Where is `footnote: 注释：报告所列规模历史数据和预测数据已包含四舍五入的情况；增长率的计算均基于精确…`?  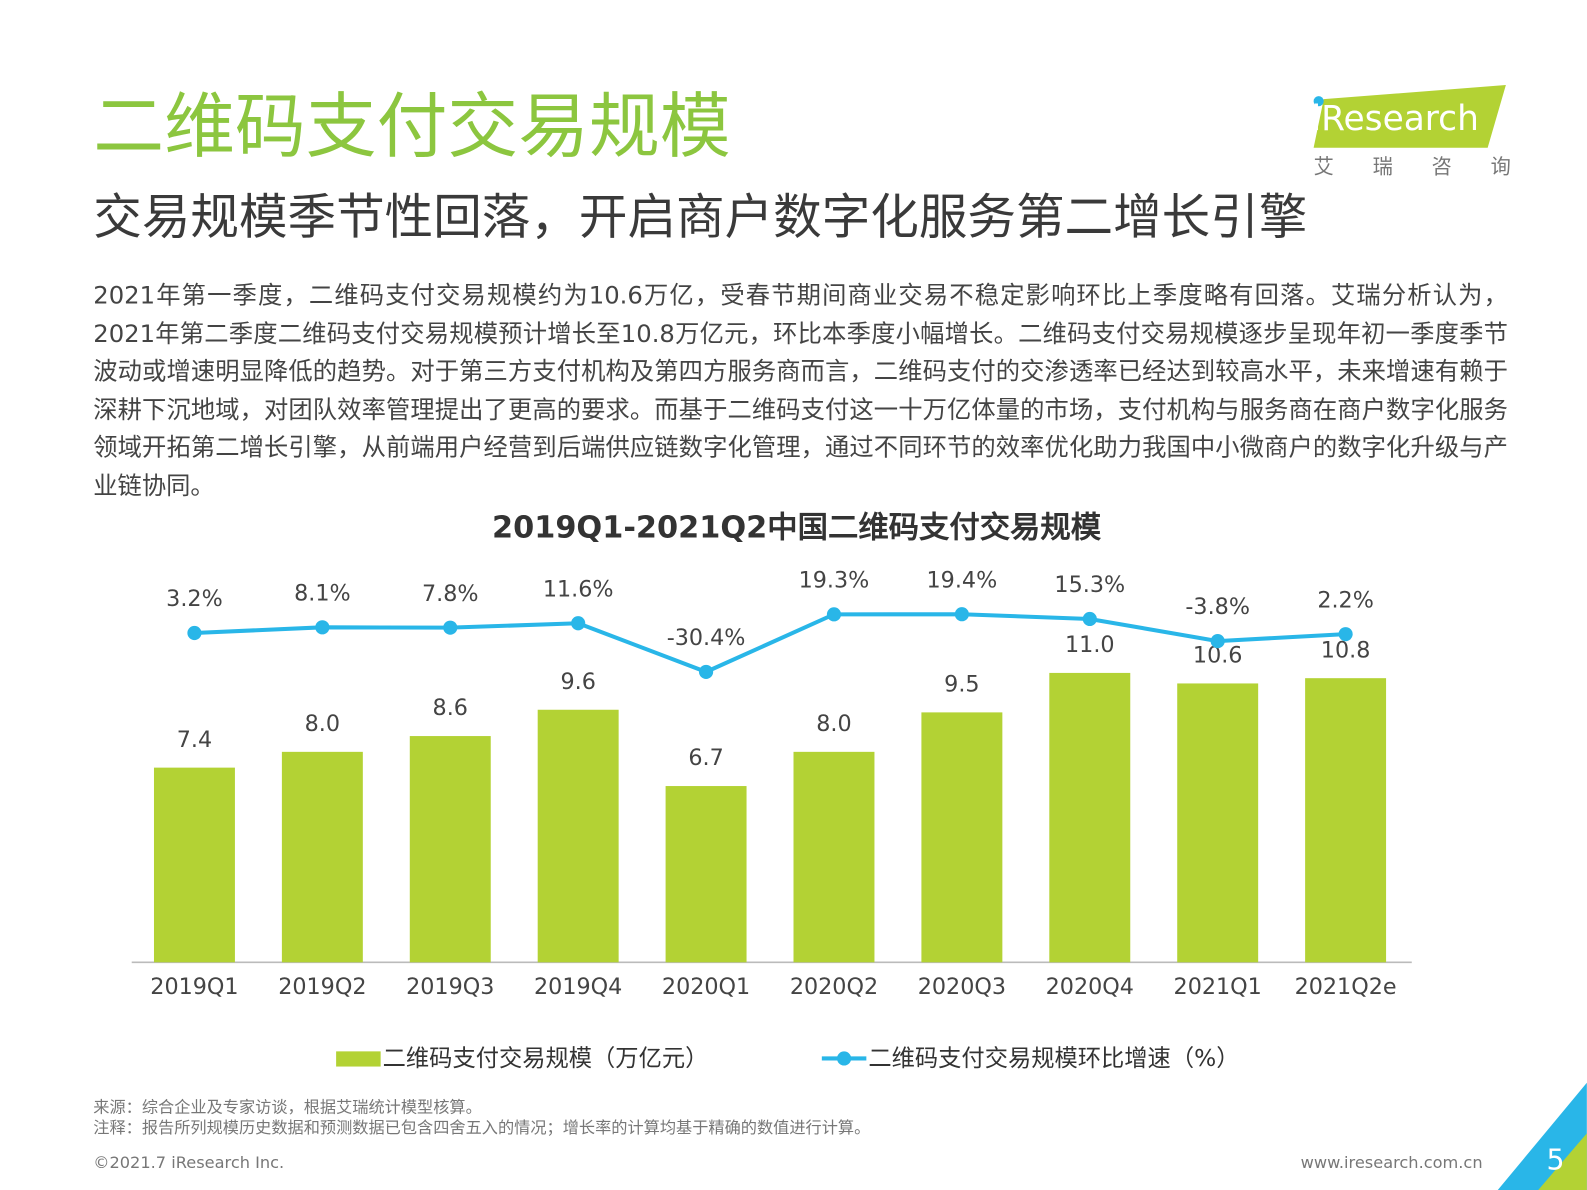
footnote: 注释：报告所列规模历史数据和预测数据已包含四舍五入的情况；增长率的计算均基于精确… is located at coordinates (481, 1127).